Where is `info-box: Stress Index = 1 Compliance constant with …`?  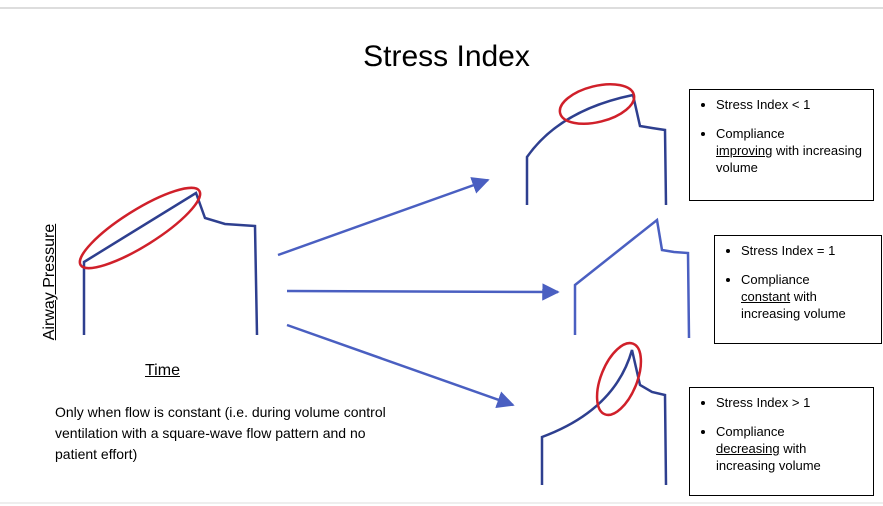 info-box: Stress Index = 1 Compliance constant with … is located at coordinates (798, 289).